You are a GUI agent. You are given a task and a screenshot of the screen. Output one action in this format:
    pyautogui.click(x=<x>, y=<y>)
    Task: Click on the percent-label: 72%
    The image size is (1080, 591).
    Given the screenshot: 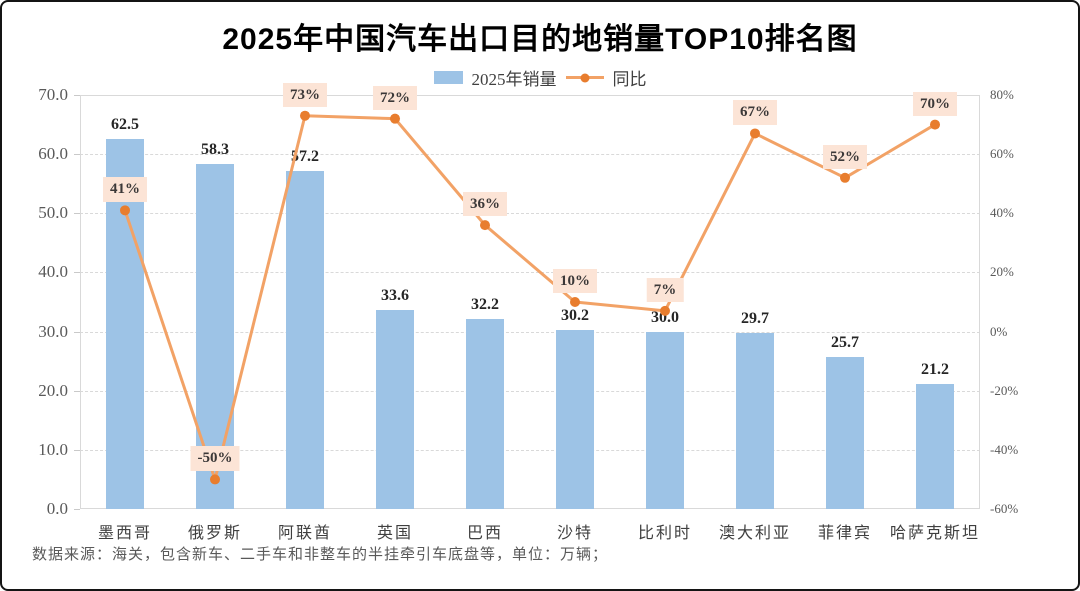 What is the action you would take?
    pyautogui.click(x=395, y=97)
    